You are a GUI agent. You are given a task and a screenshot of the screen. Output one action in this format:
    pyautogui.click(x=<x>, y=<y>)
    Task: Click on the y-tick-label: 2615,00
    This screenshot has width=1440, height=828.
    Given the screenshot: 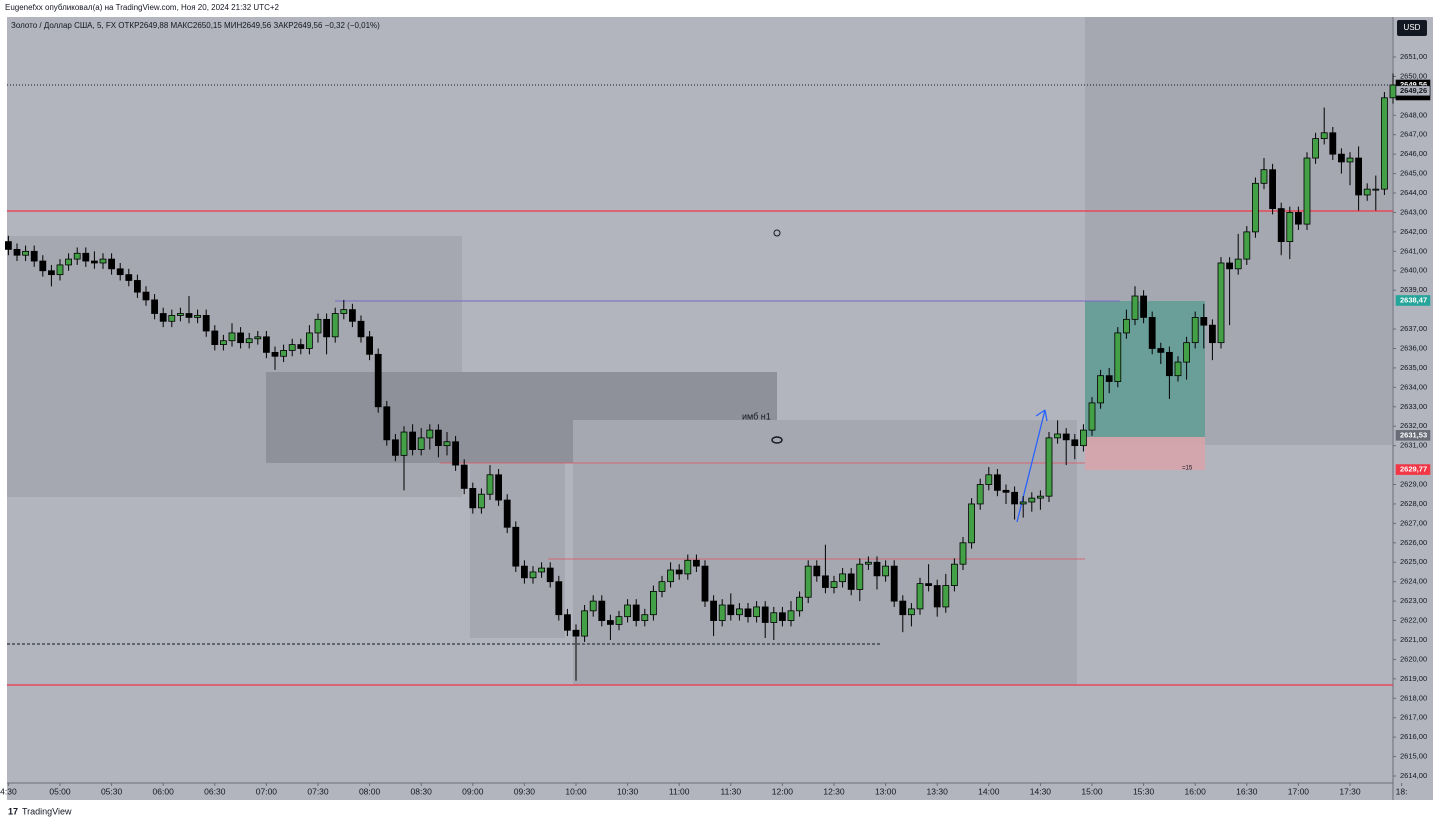 What is the action you would take?
    pyautogui.click(x=1413, y=756)
    